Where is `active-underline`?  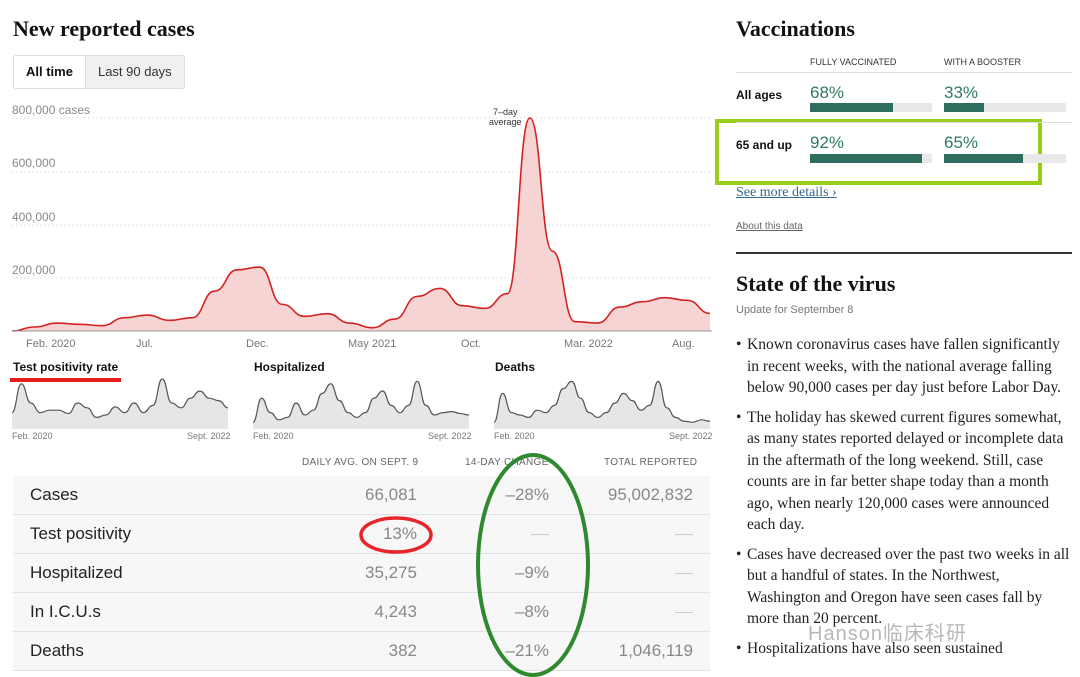
active-underline is located at coordinates (65, 380).